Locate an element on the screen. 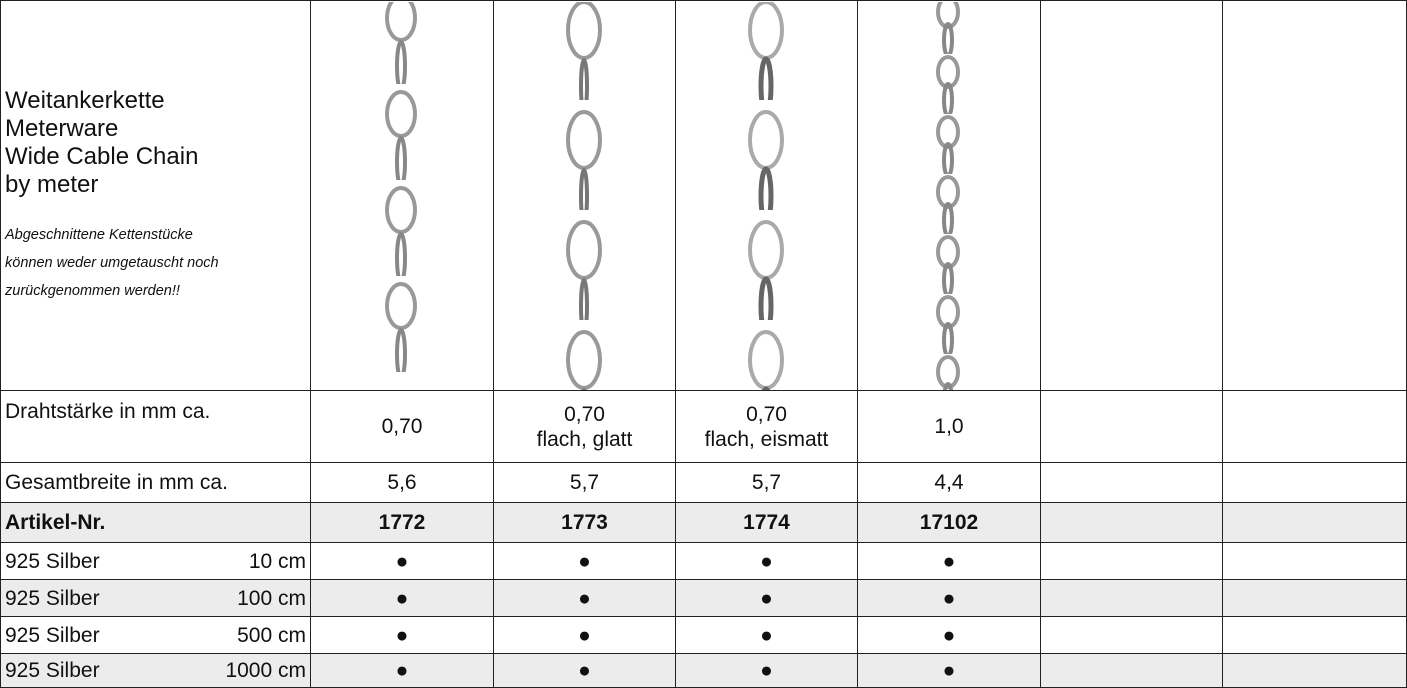  row: Artikel-Nr. 1772 1773 1774 17102 is located at coordinates (703, 522).